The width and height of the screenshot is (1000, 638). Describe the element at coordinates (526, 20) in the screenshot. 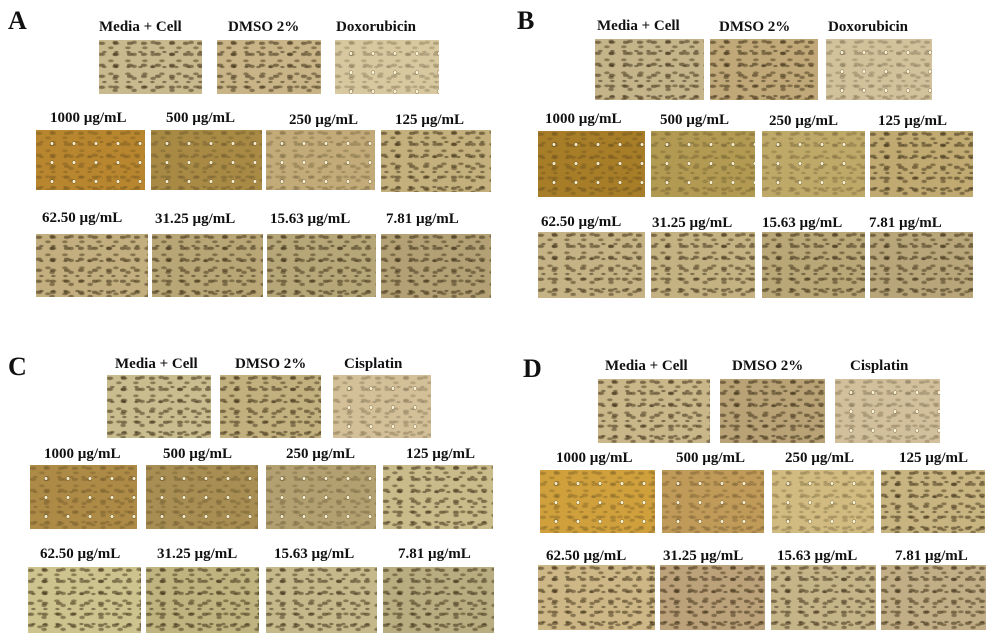

I see `panel-letter: B` at that location.